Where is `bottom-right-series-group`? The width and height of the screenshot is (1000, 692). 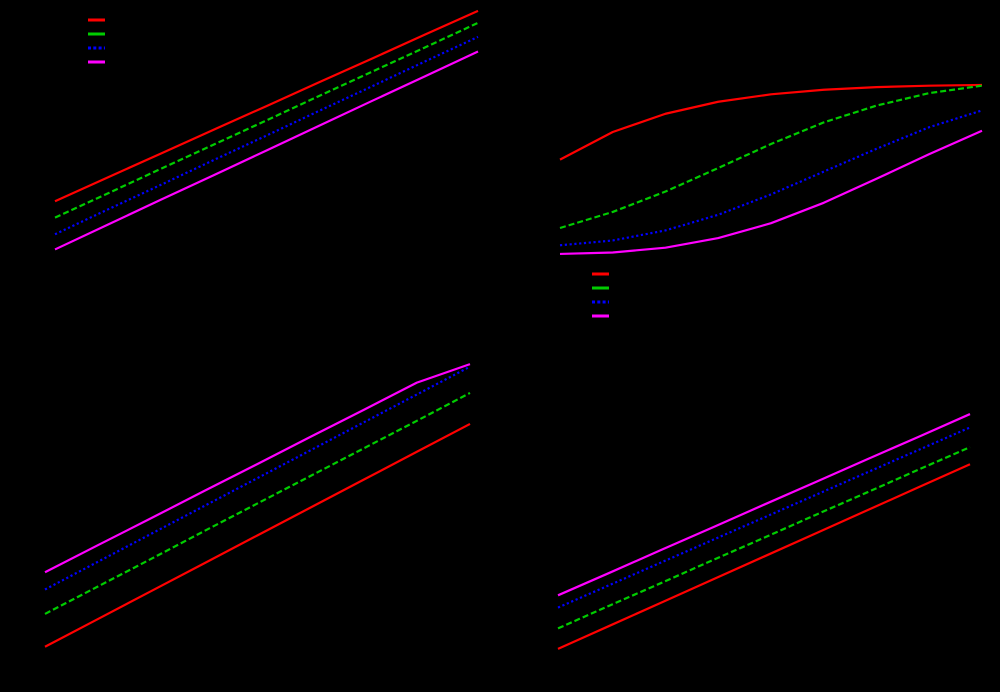 bottom-right-series-group is located at coordinates (764, 531).